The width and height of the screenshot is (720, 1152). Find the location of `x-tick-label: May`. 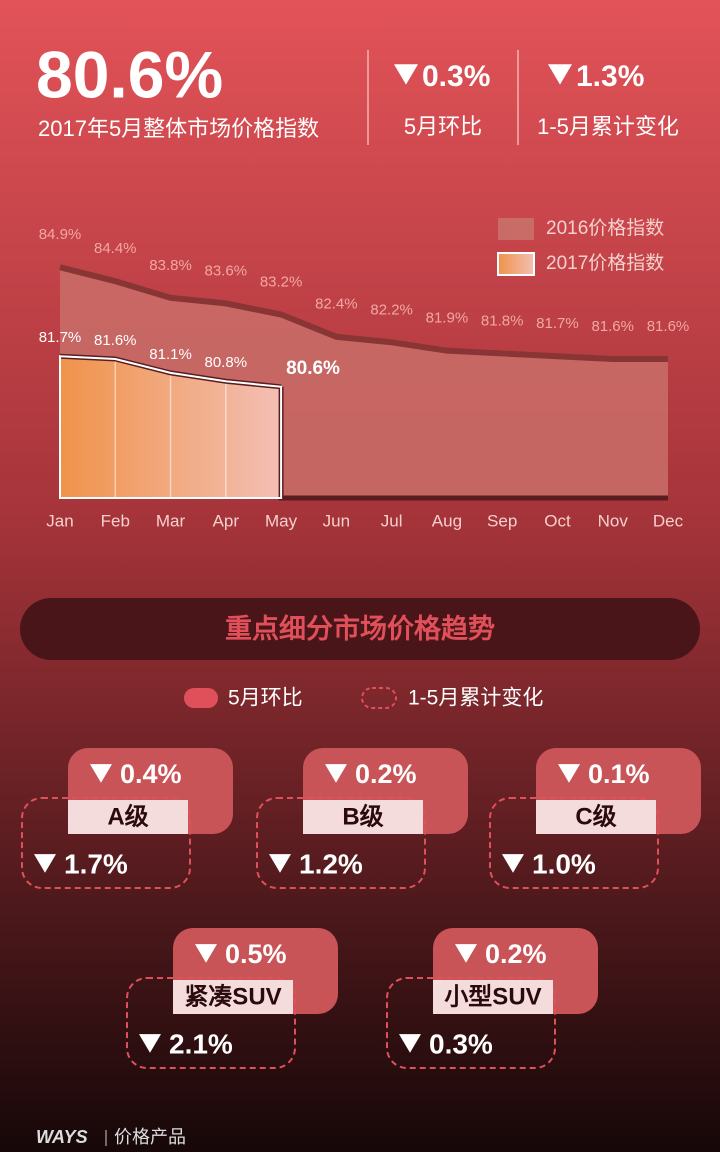

x-tick-label: May is located at coordinates (281, 520).